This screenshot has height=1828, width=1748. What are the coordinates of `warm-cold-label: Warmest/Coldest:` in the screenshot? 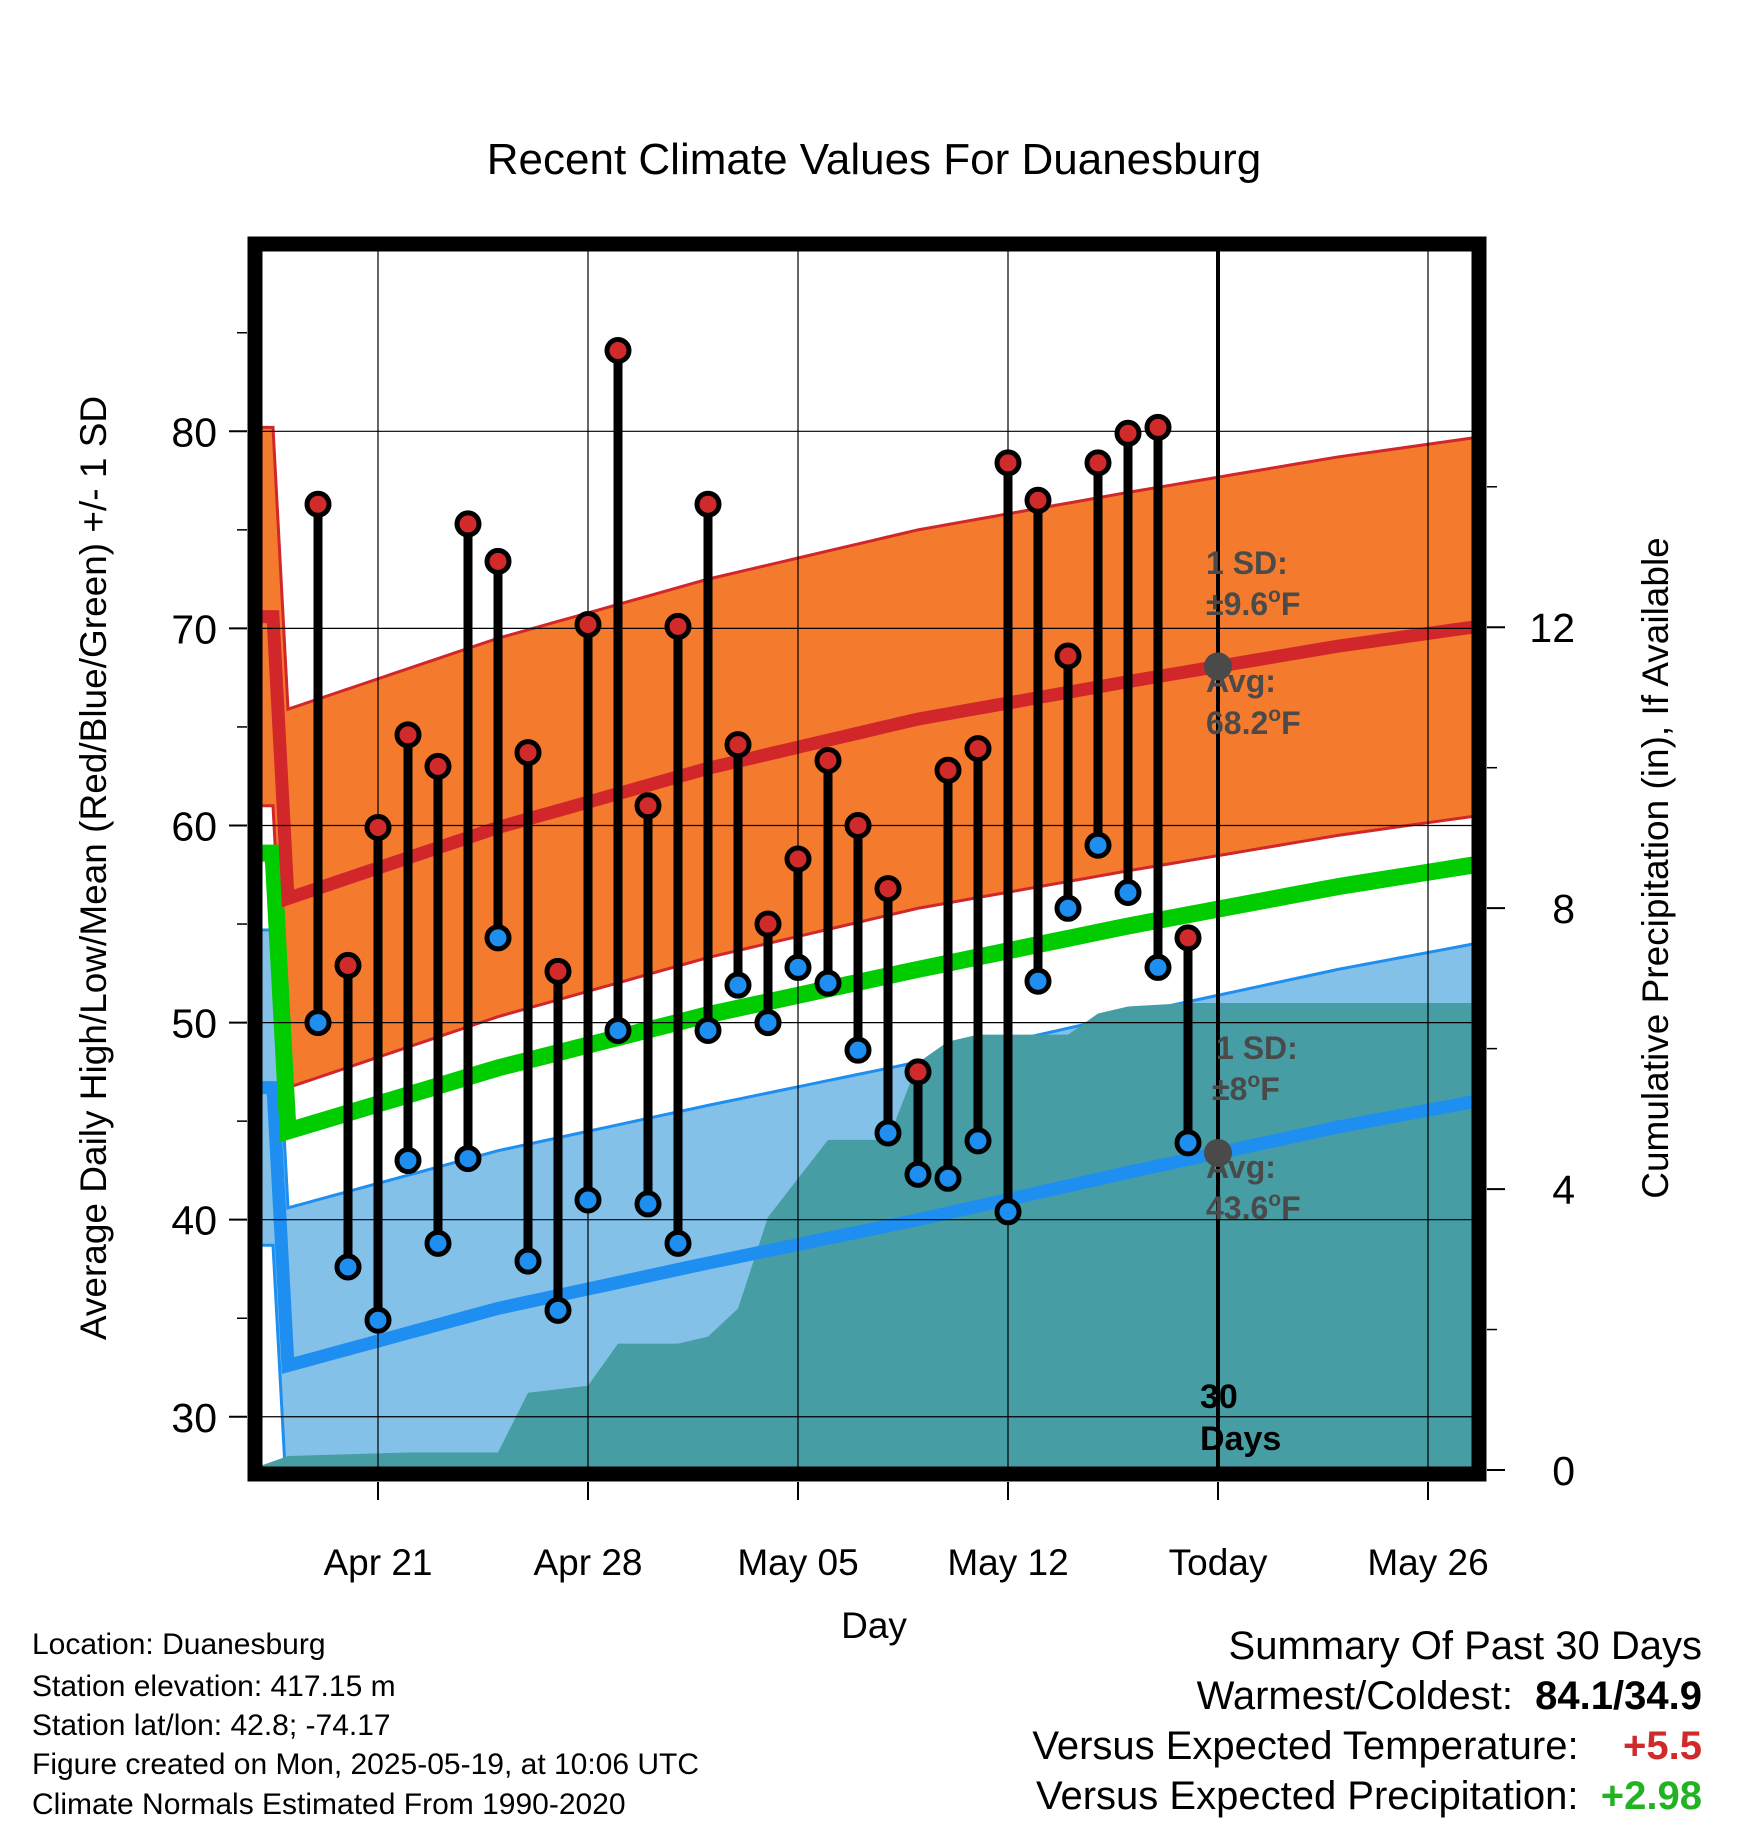 It's located at (1354, 1696).